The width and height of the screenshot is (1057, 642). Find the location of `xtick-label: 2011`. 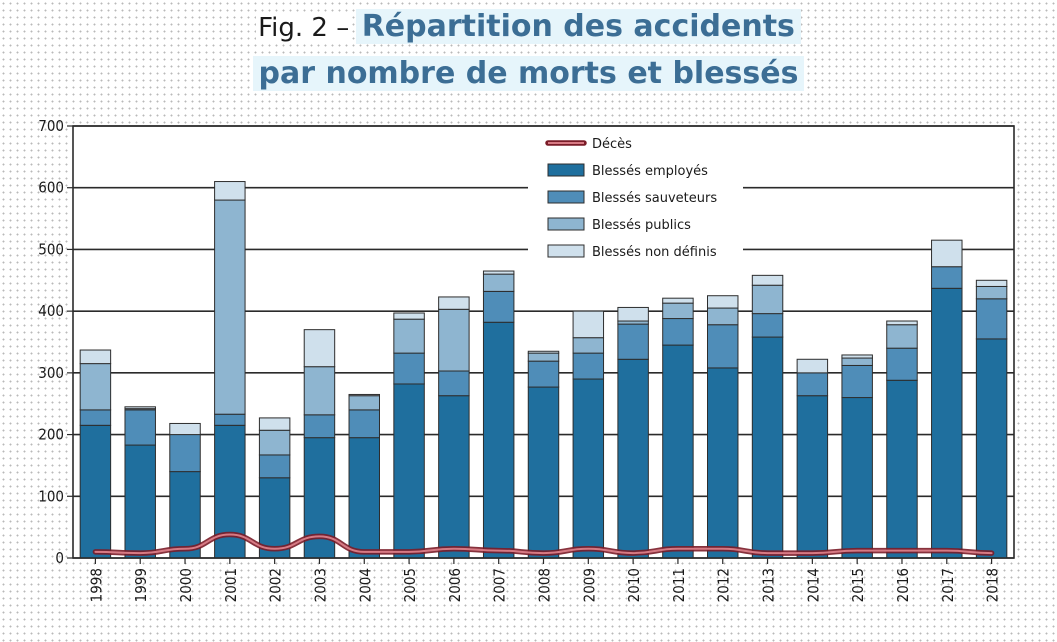

xtick-label: 2011 is located at coordinates (679, 585).